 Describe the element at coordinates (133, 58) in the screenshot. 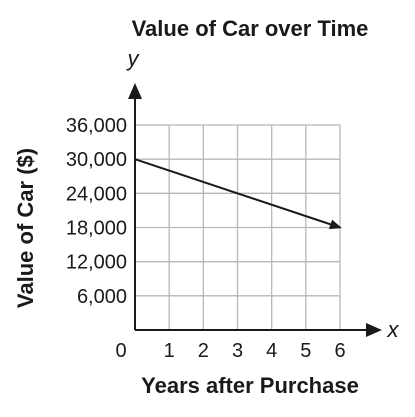

I see `y-axis-variable: y` at that location.